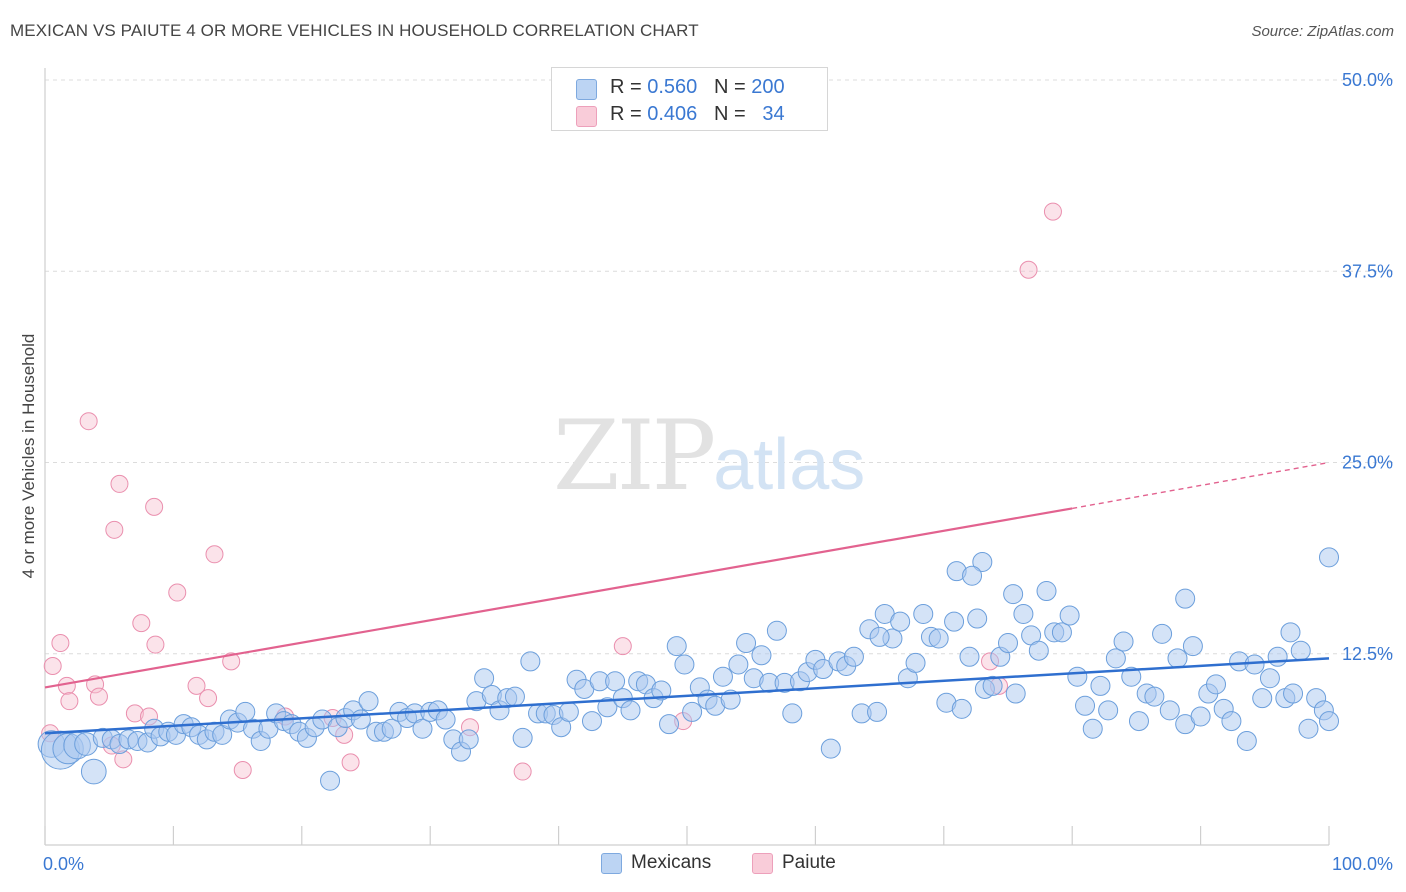 The height and width of the screenshot is (892, 1406). I want to click on legend-r-value: 0.560, so click(672, 87).